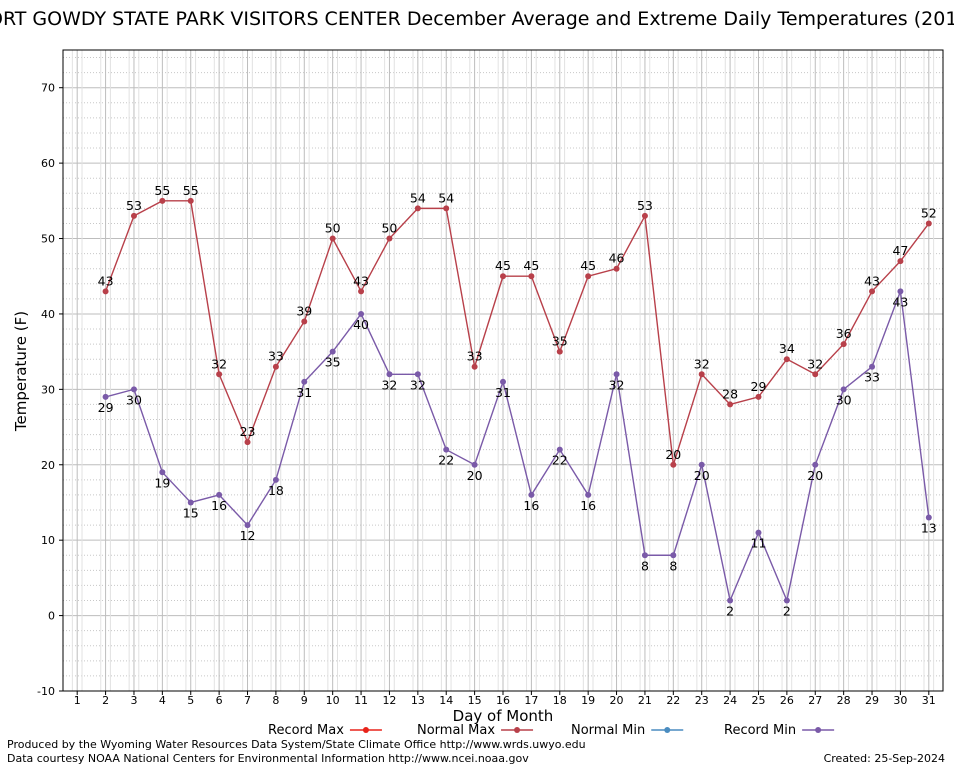 This screenshot has height=768, width=954. What do you see at coordinates (760, 730) in the screenshot?
I see `legend-label-record-min: Record Min` at bounding box center [760, 730].